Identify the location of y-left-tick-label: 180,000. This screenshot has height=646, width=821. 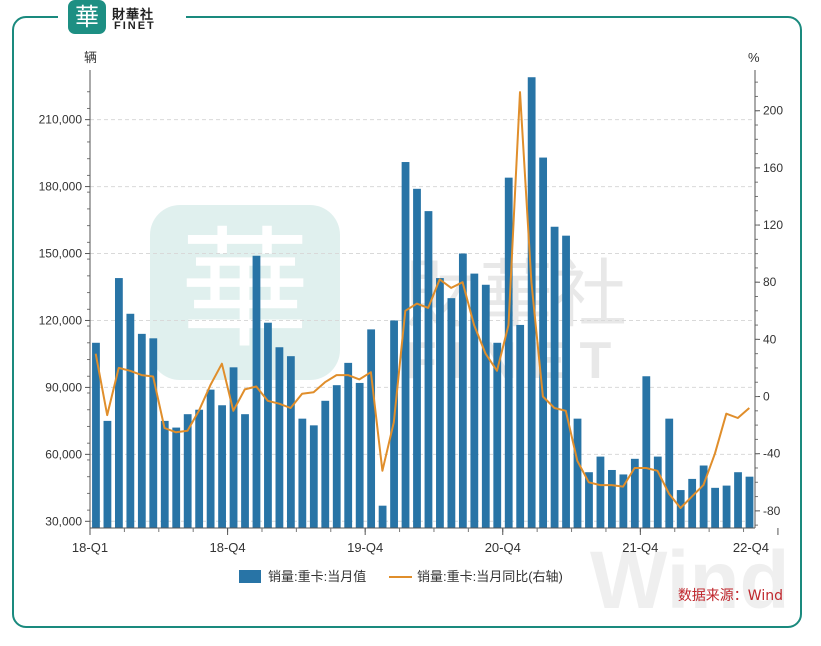
(61, 187).